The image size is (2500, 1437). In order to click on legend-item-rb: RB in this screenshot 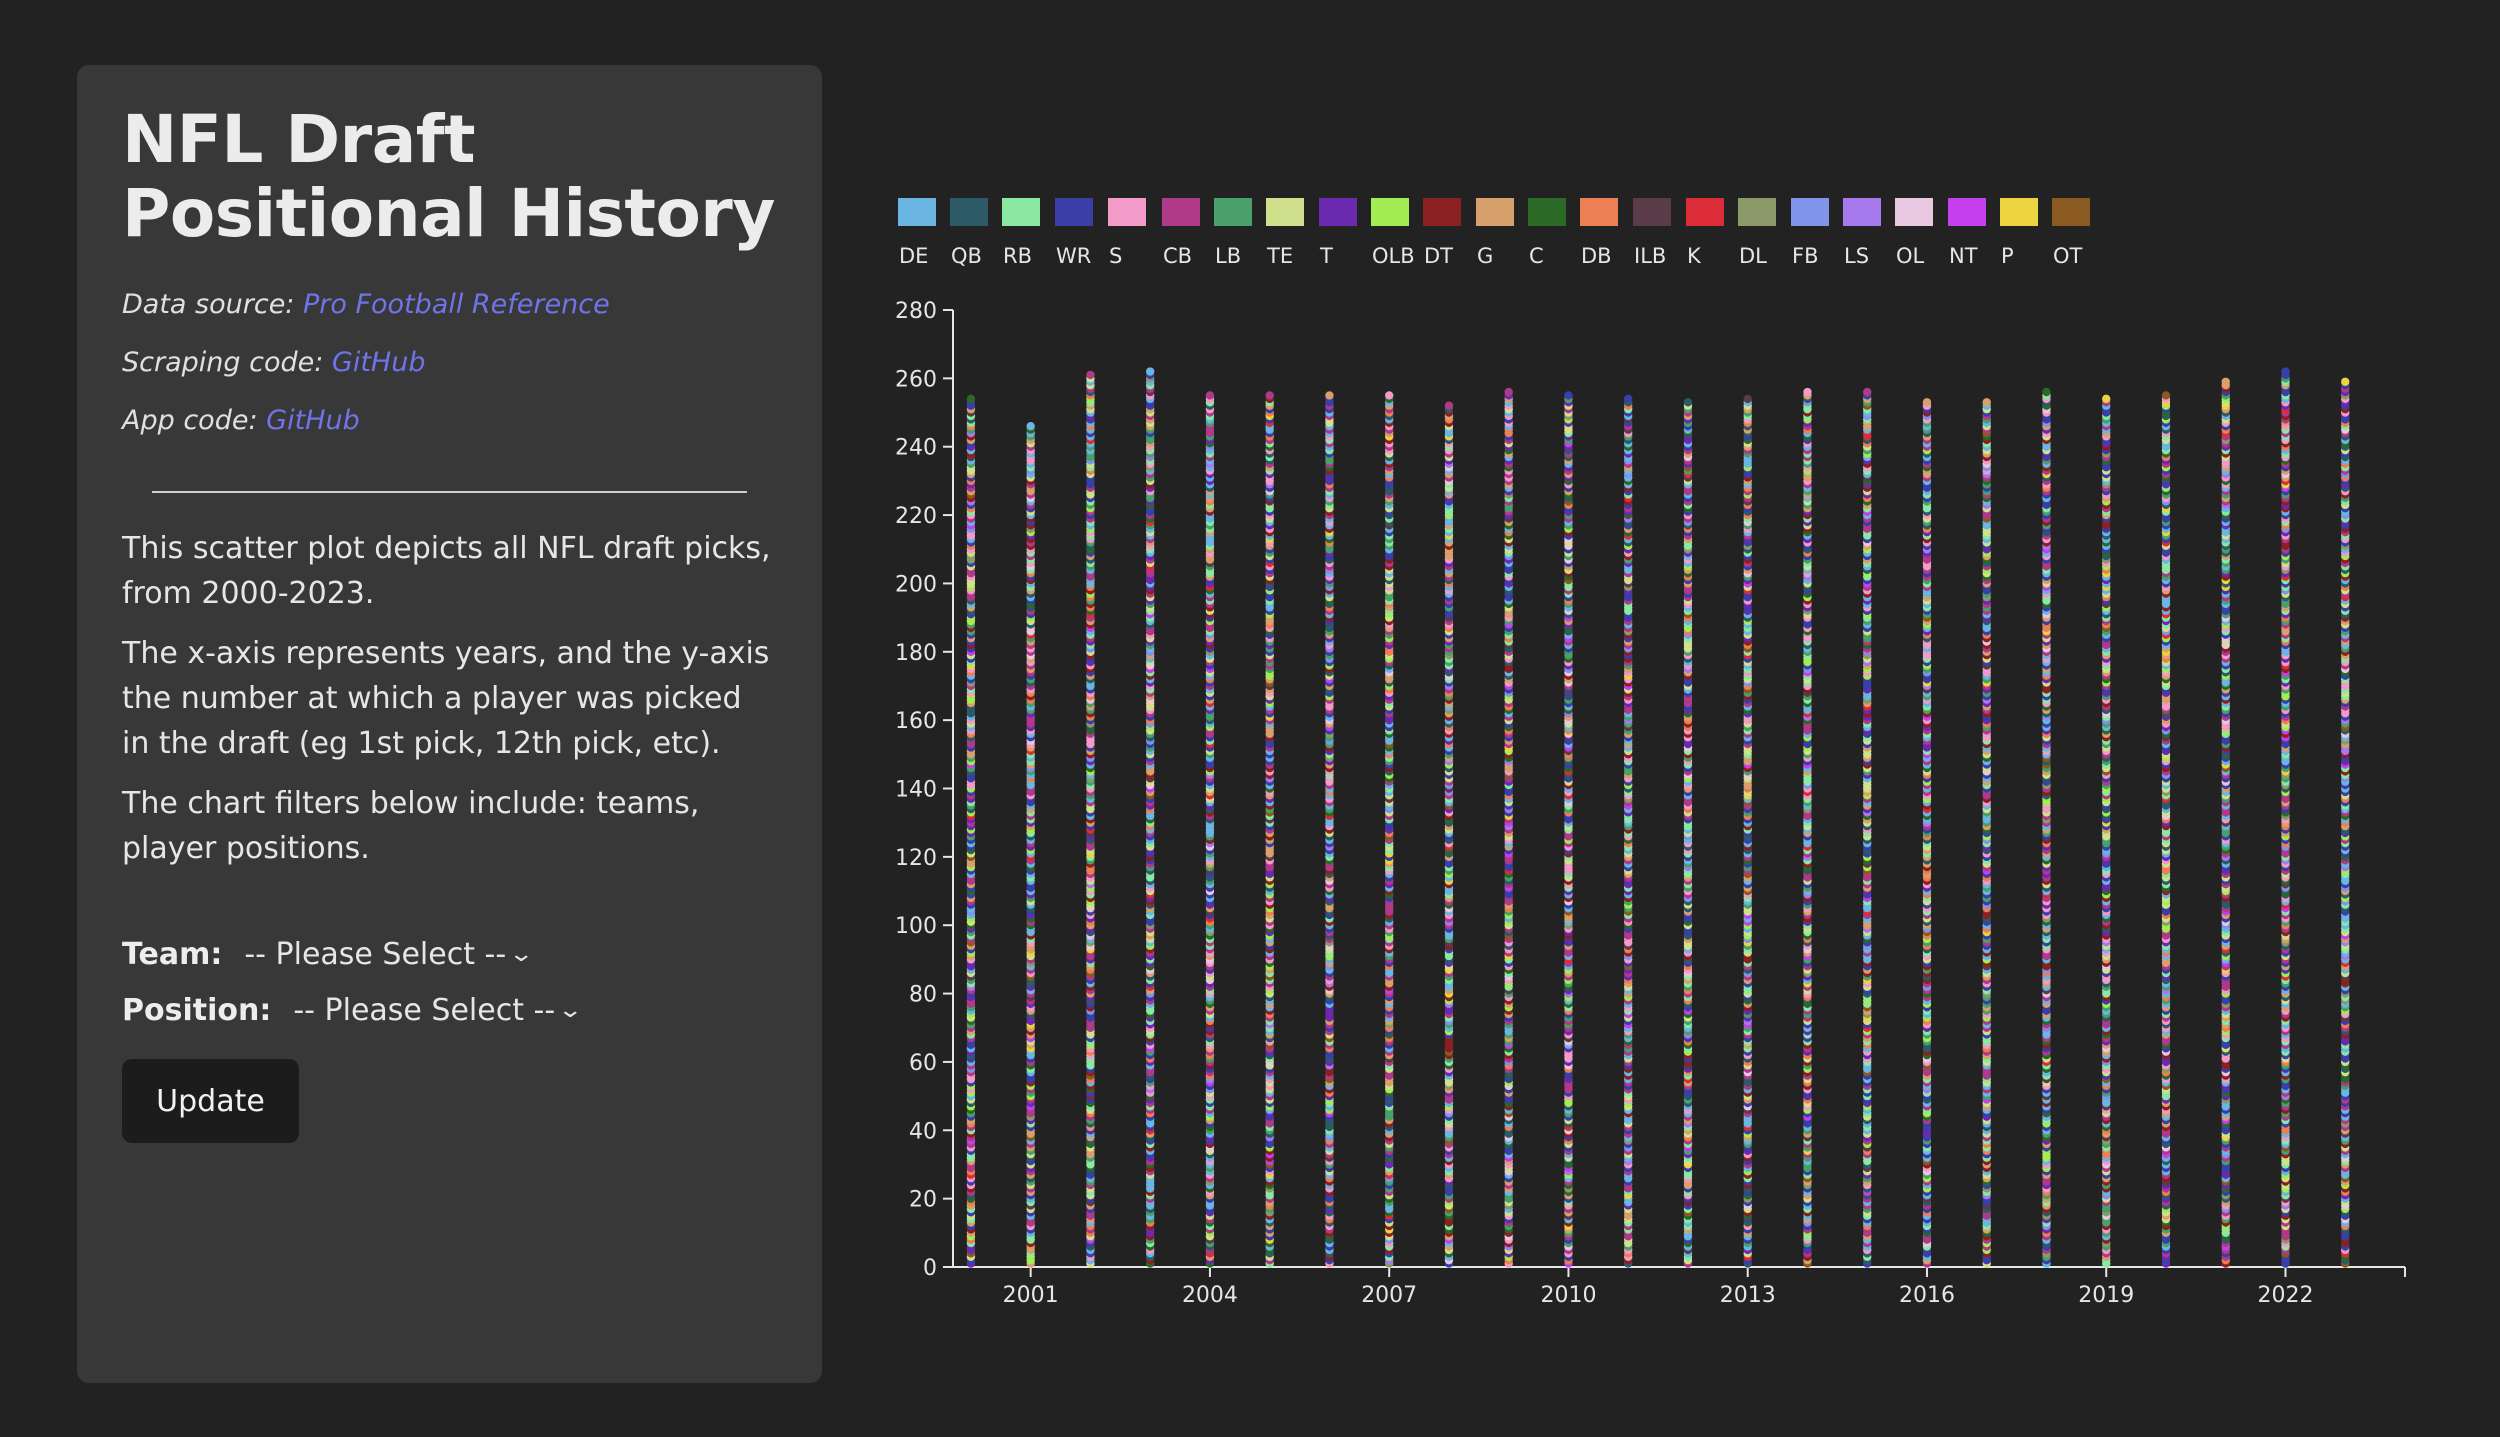, I will do `click(1021, 233)`.